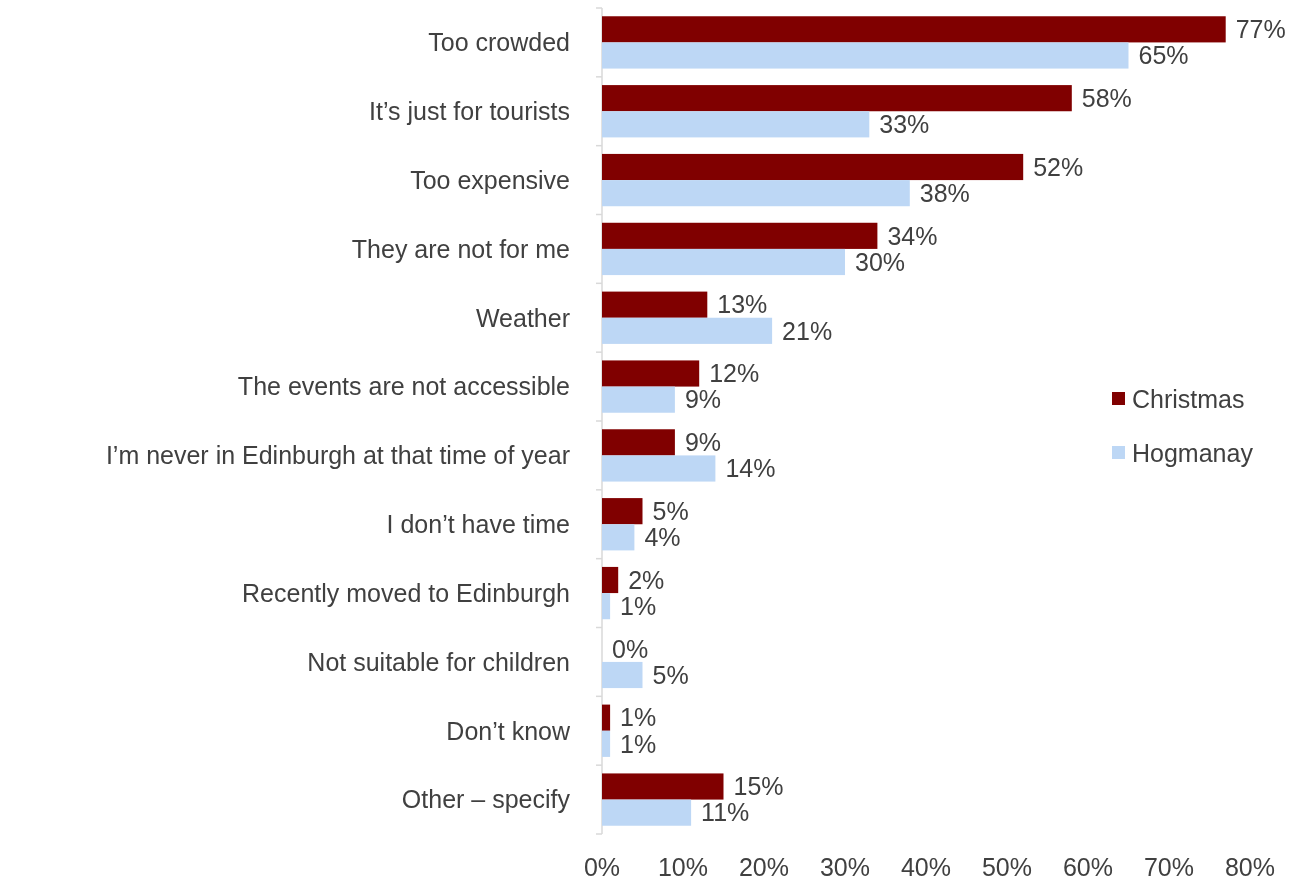  What do you see at coordinates (734, 373) in the screenshot?
I see `data-label: 12%` at bounding box center [734, 373].